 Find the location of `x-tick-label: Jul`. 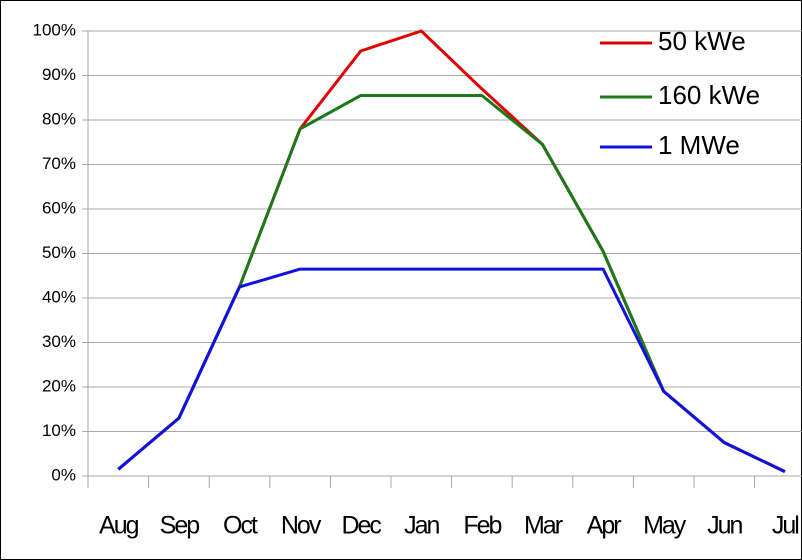

x-tick-label: Jul is located at coordinates (785, 526).